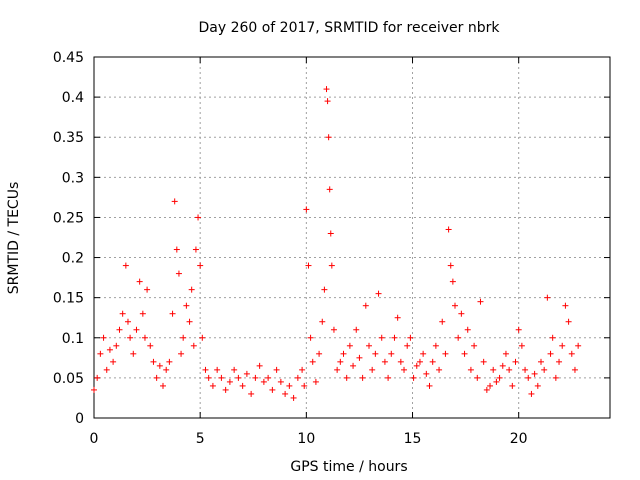 Image resolution: width=640 pixels, height=480 pixels. What do you see at coordinates (309, 439) in the screenshot?
I see `x-tick-labels: 0 5 10 15 20` at bounding box center [309, 439].